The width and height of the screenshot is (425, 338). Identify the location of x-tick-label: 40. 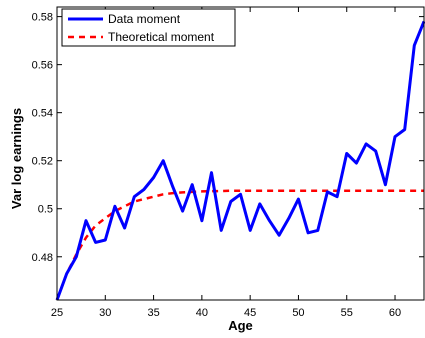
(202, 313).